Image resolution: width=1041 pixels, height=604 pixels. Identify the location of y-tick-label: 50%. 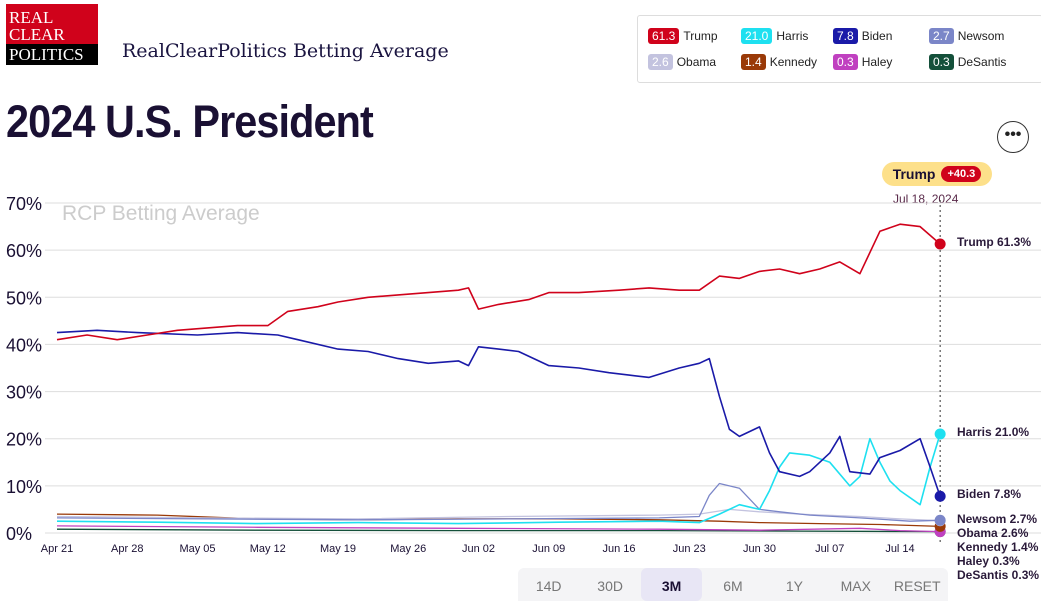
(24, 298).